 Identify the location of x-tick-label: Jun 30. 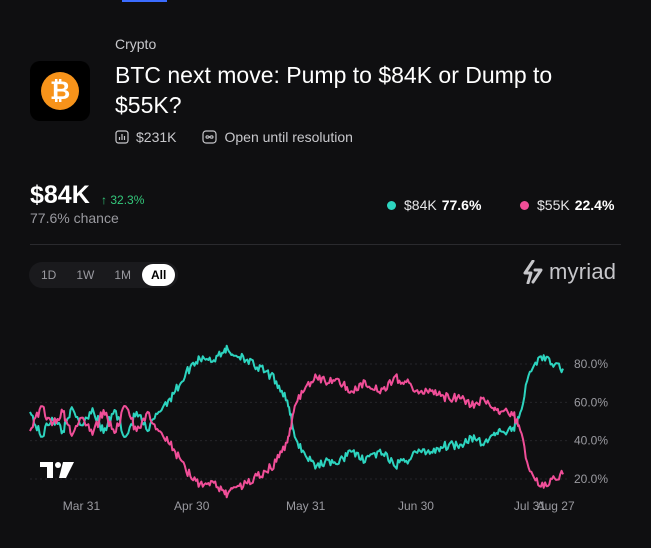
(416, 506).